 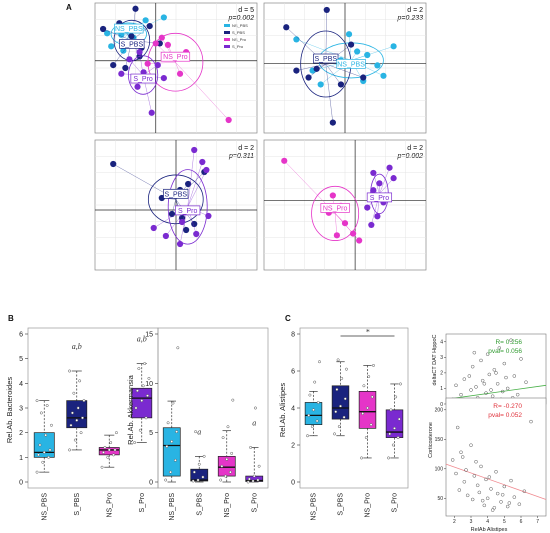 I want to click on bact-significance-s-pro: a,b, so click(x=142, y=339).